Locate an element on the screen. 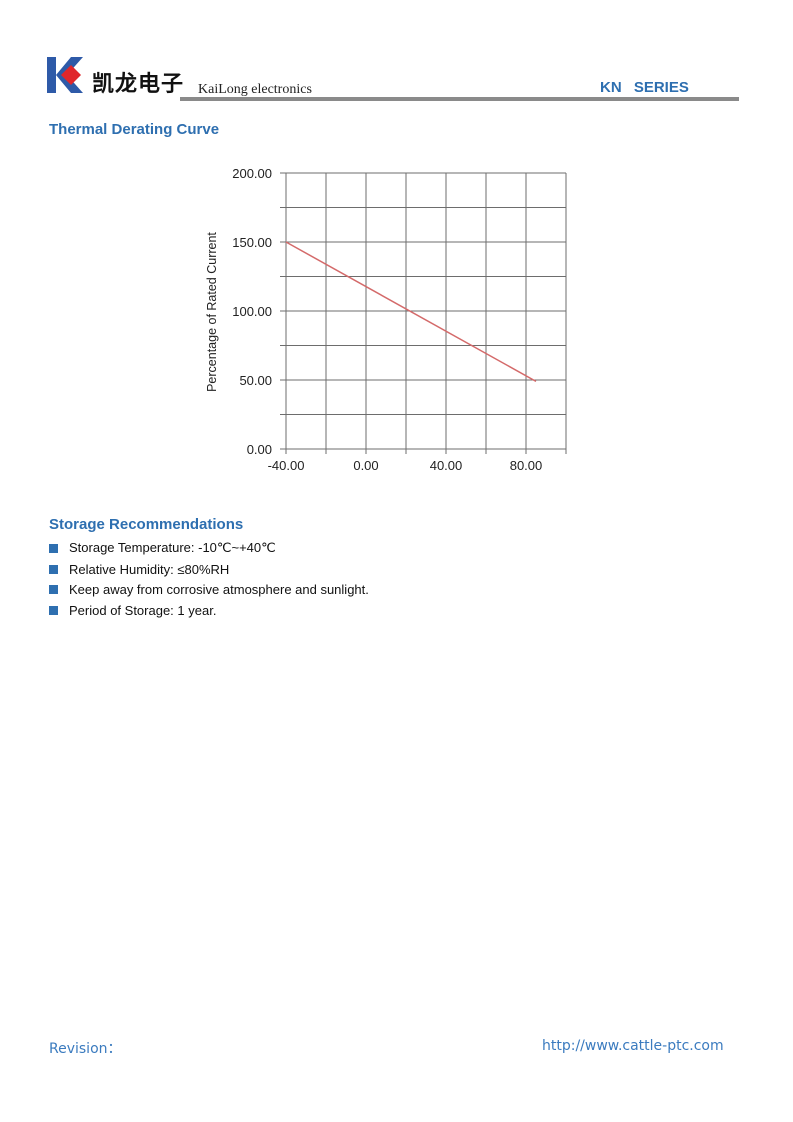  list-item-text: Period of Storage: 1 year. is located at coordinates (143, 610).